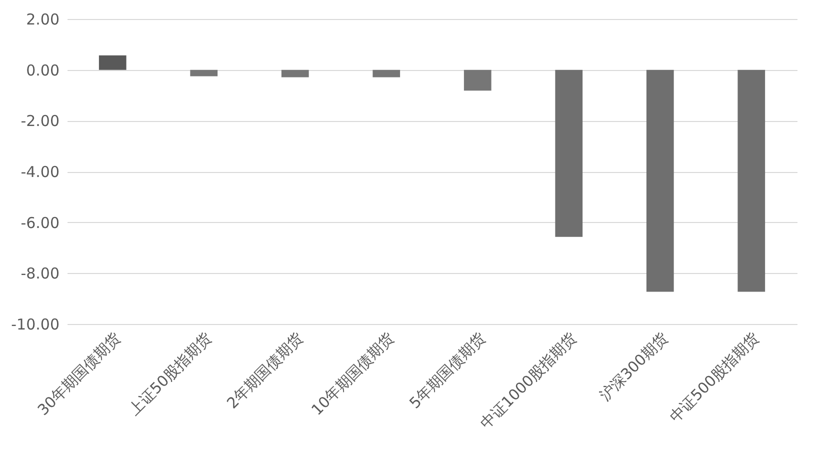  I want to click on x-tick-label: 10年期国债期货, so click(353, 374).